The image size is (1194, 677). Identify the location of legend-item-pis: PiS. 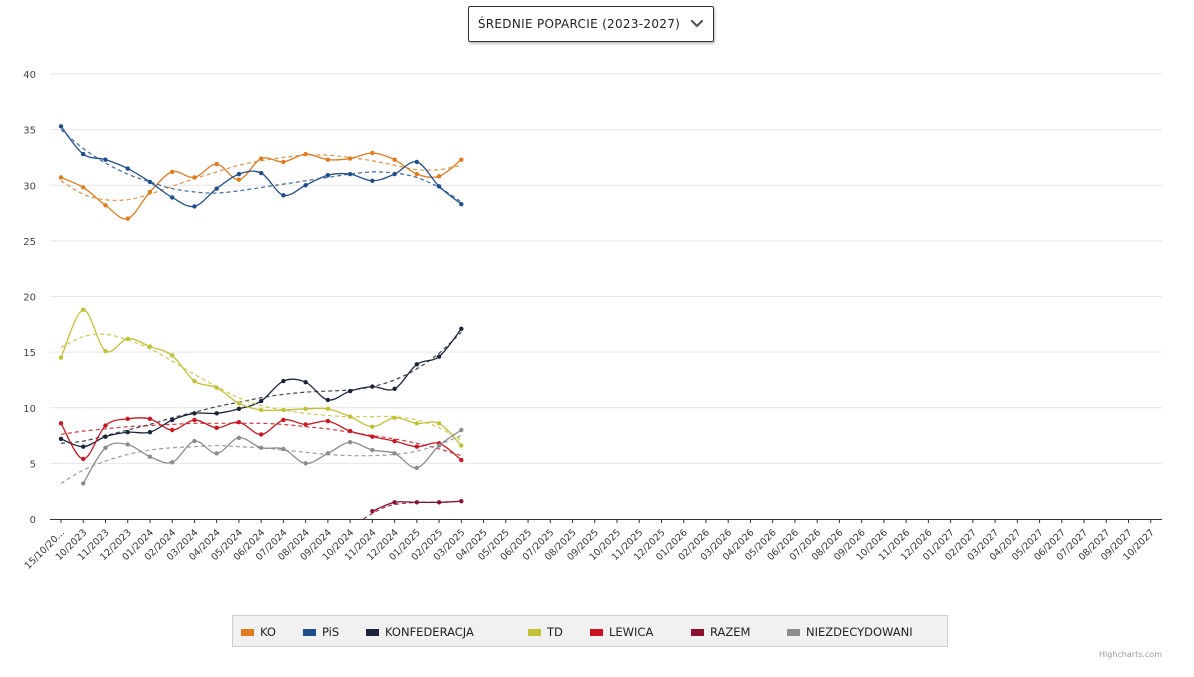
(321, 632).